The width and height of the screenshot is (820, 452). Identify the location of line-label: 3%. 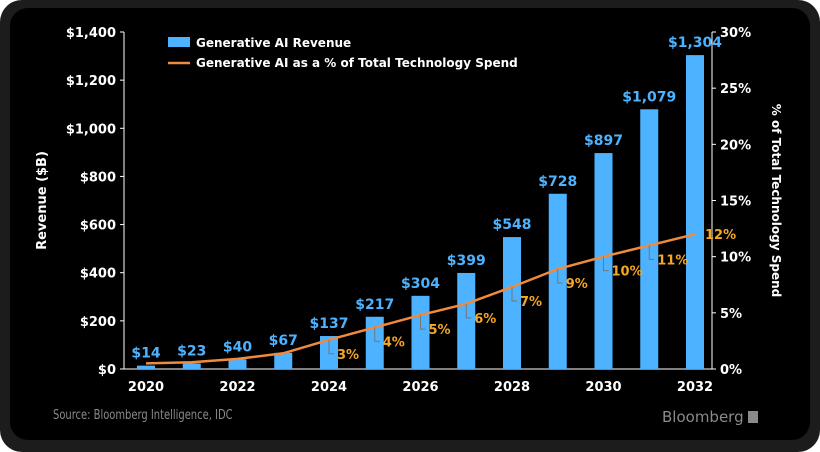
(348, 355).